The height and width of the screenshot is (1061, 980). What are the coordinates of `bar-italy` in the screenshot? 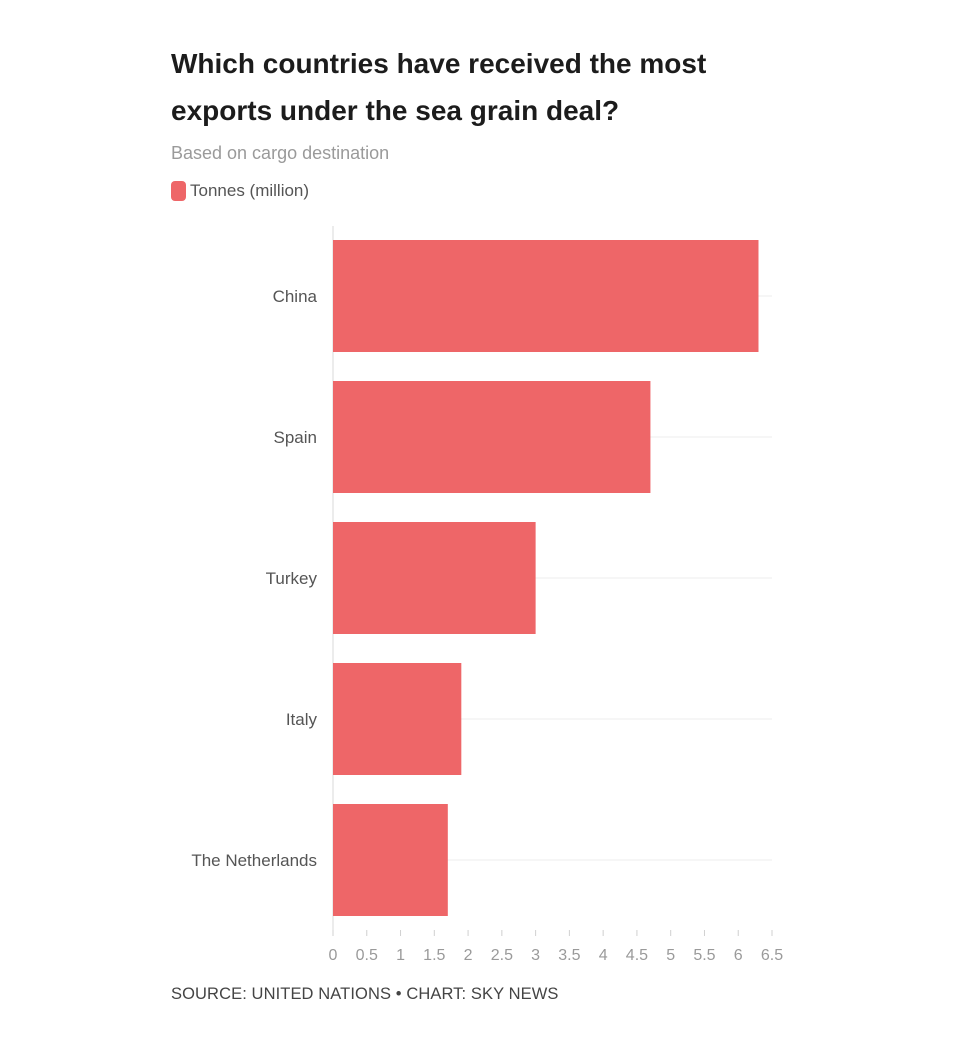 It's located at (397, 719).